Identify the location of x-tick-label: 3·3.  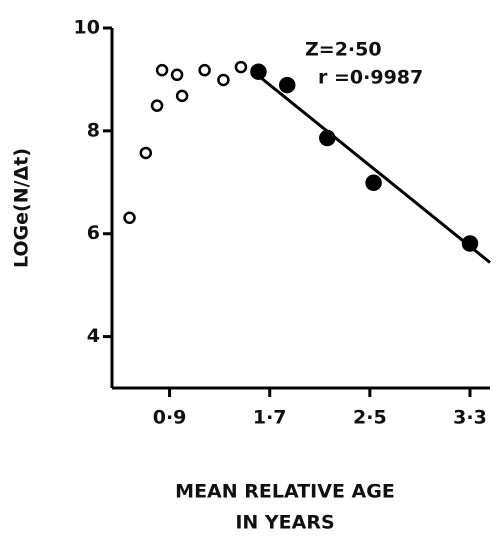
(470, 418).